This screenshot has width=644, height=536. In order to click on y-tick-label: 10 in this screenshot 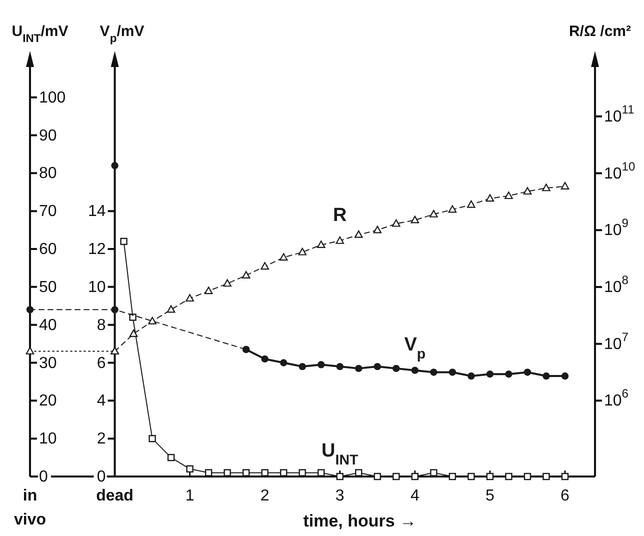, I will do `click(48, 439)`.